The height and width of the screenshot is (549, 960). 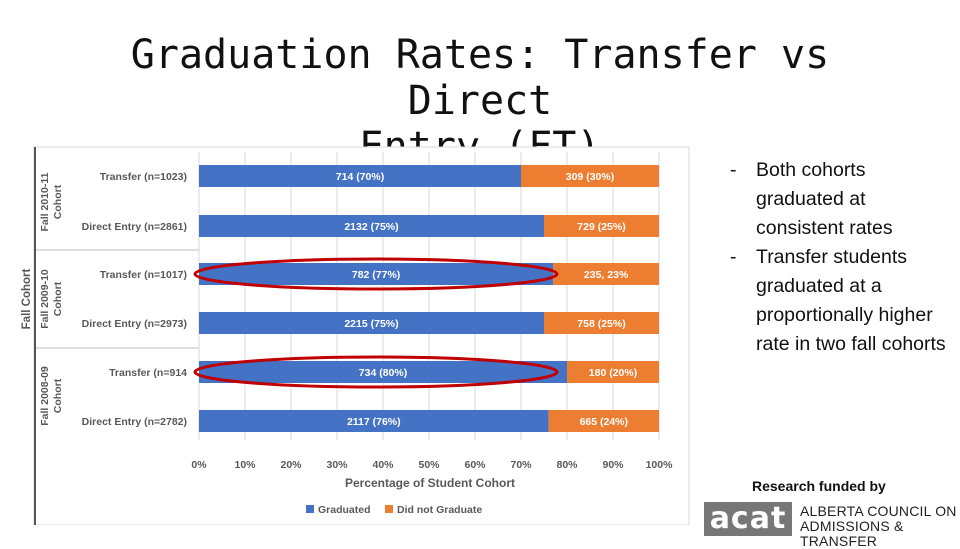 I want to click on group-label: Fall 2008-09, so click(x=45, y=396).